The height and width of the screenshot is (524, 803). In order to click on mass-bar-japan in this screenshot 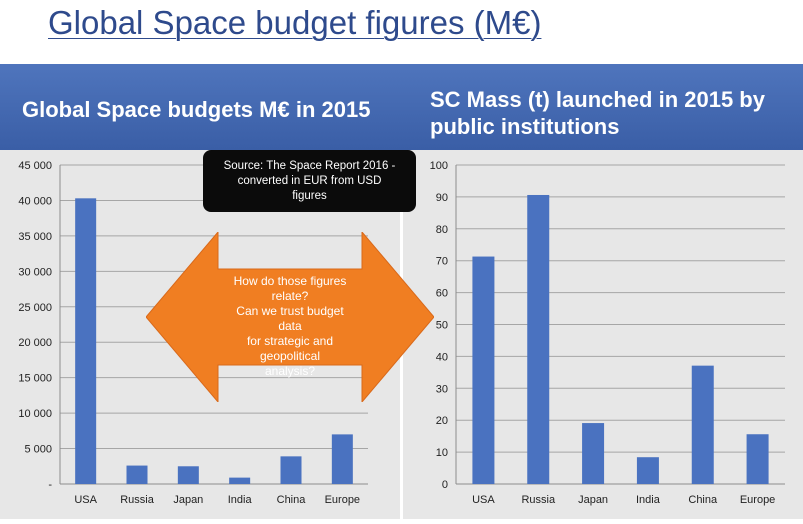, I will do `click(593, 453)`.